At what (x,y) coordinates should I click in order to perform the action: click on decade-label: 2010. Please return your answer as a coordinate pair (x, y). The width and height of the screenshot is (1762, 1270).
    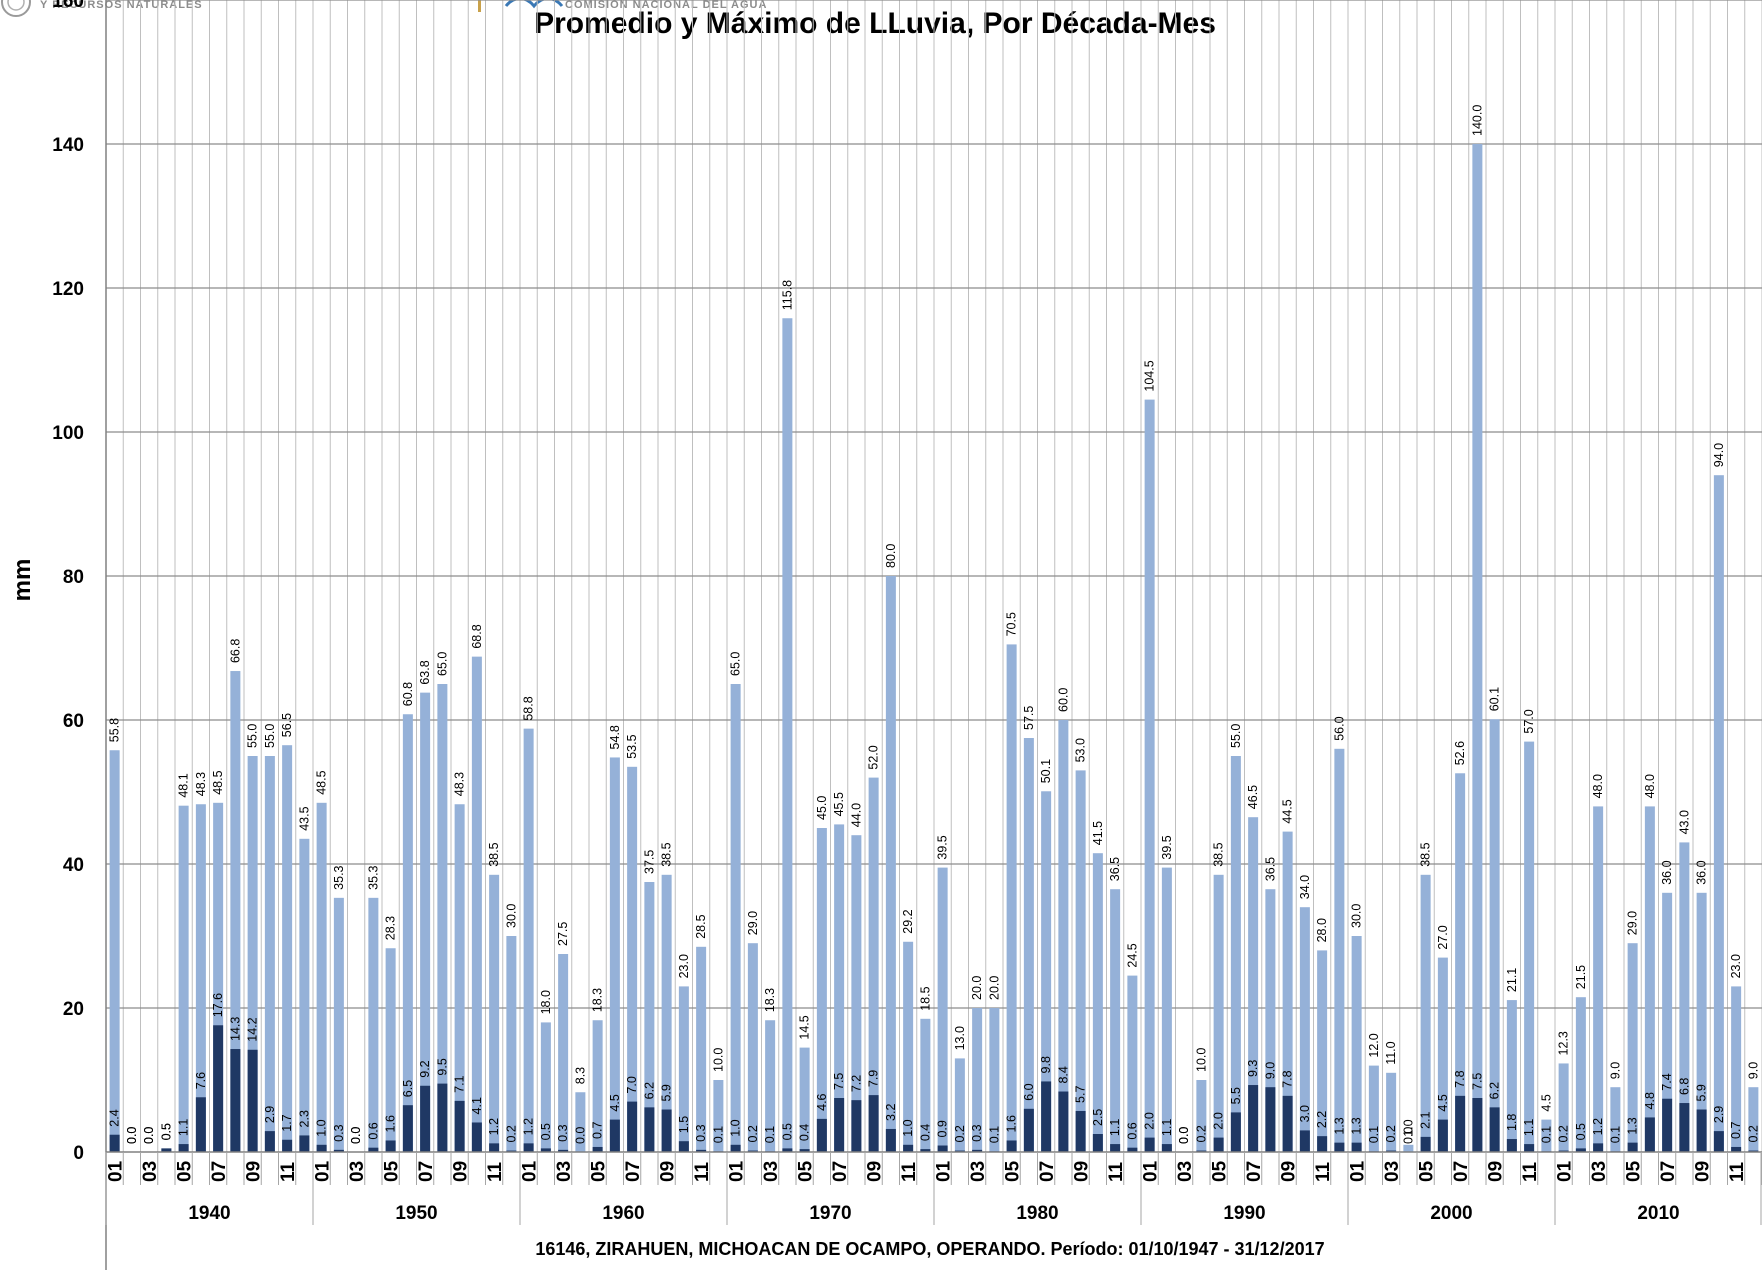
    Looking at the image, I should click on (1658, 1213).